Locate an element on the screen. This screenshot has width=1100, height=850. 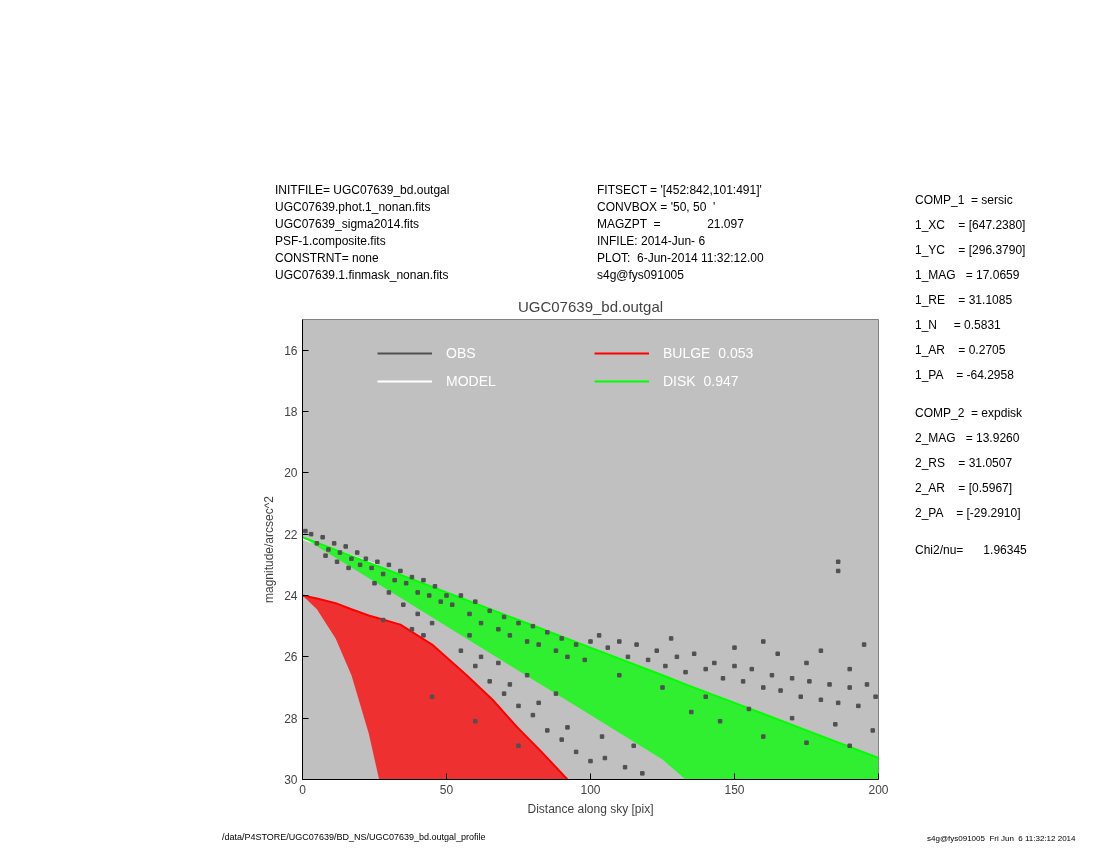
text: PLOT: 6-Jun-2014 11:32:12.00 is located at coordinates (680, 258).